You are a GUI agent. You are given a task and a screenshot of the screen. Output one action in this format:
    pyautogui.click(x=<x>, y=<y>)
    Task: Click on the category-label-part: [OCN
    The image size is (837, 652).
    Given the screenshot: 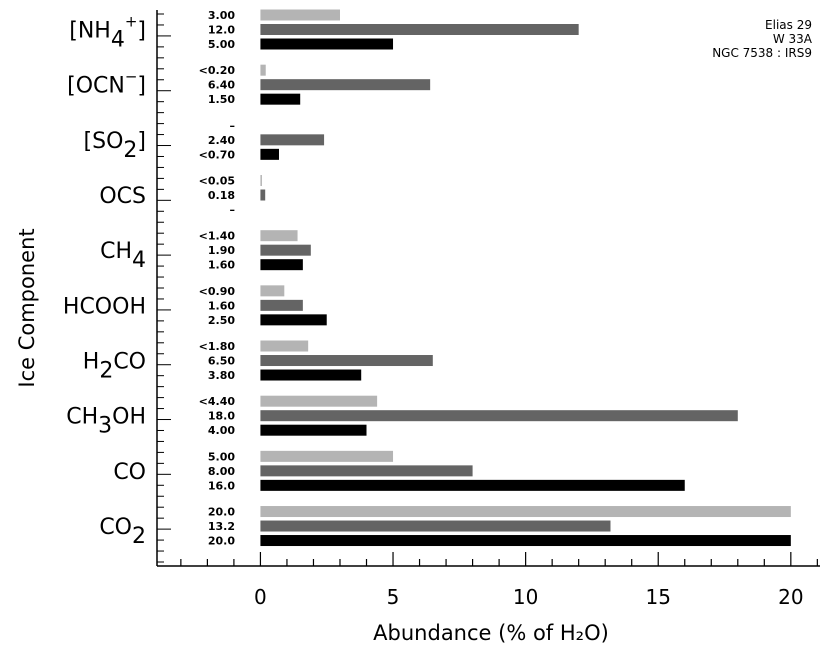 What is the action you would take?
    pyautogui.click(x=96, y=86)
    